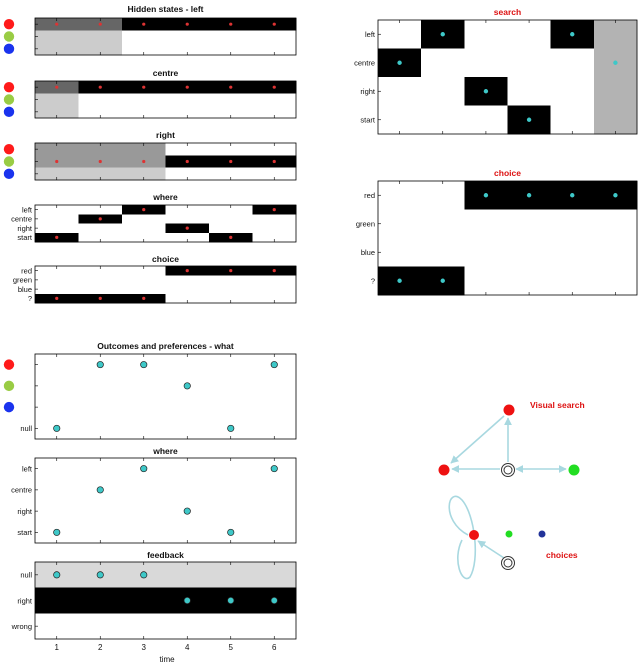  Describe the element at coordinates (9, 49) in the screenshot. I see `hidden-left-row-marker-blue` at that location.